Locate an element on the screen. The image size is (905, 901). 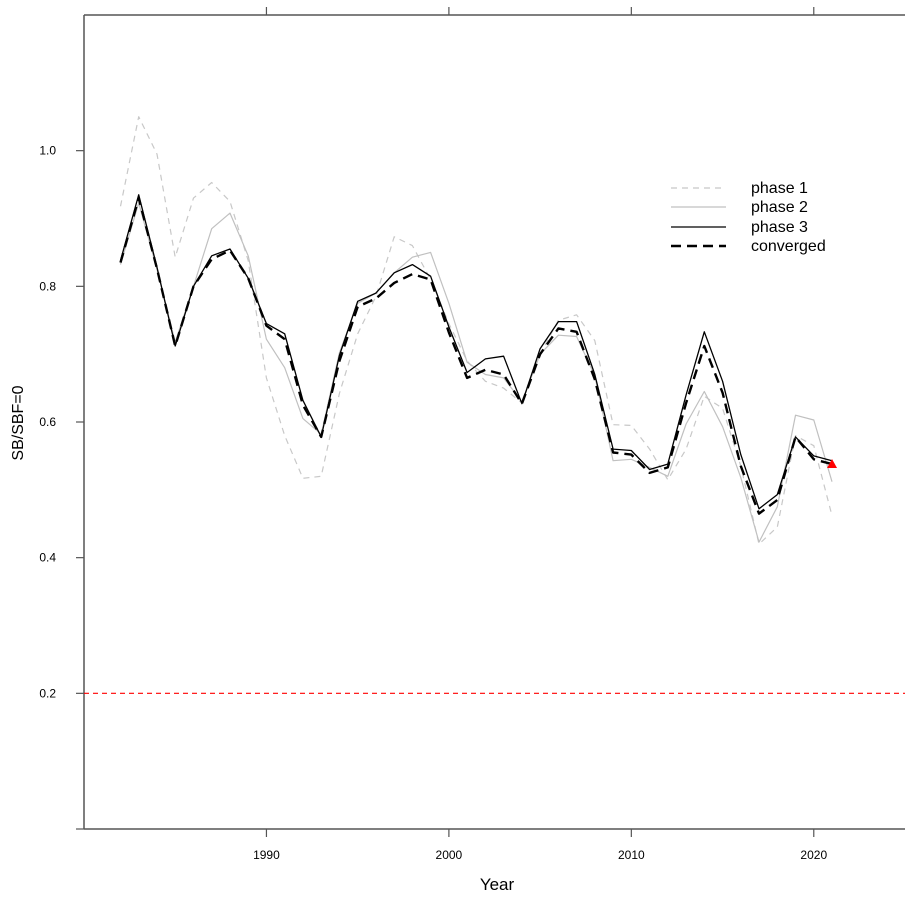
final-point-layer is located at coordinates (832, 464).